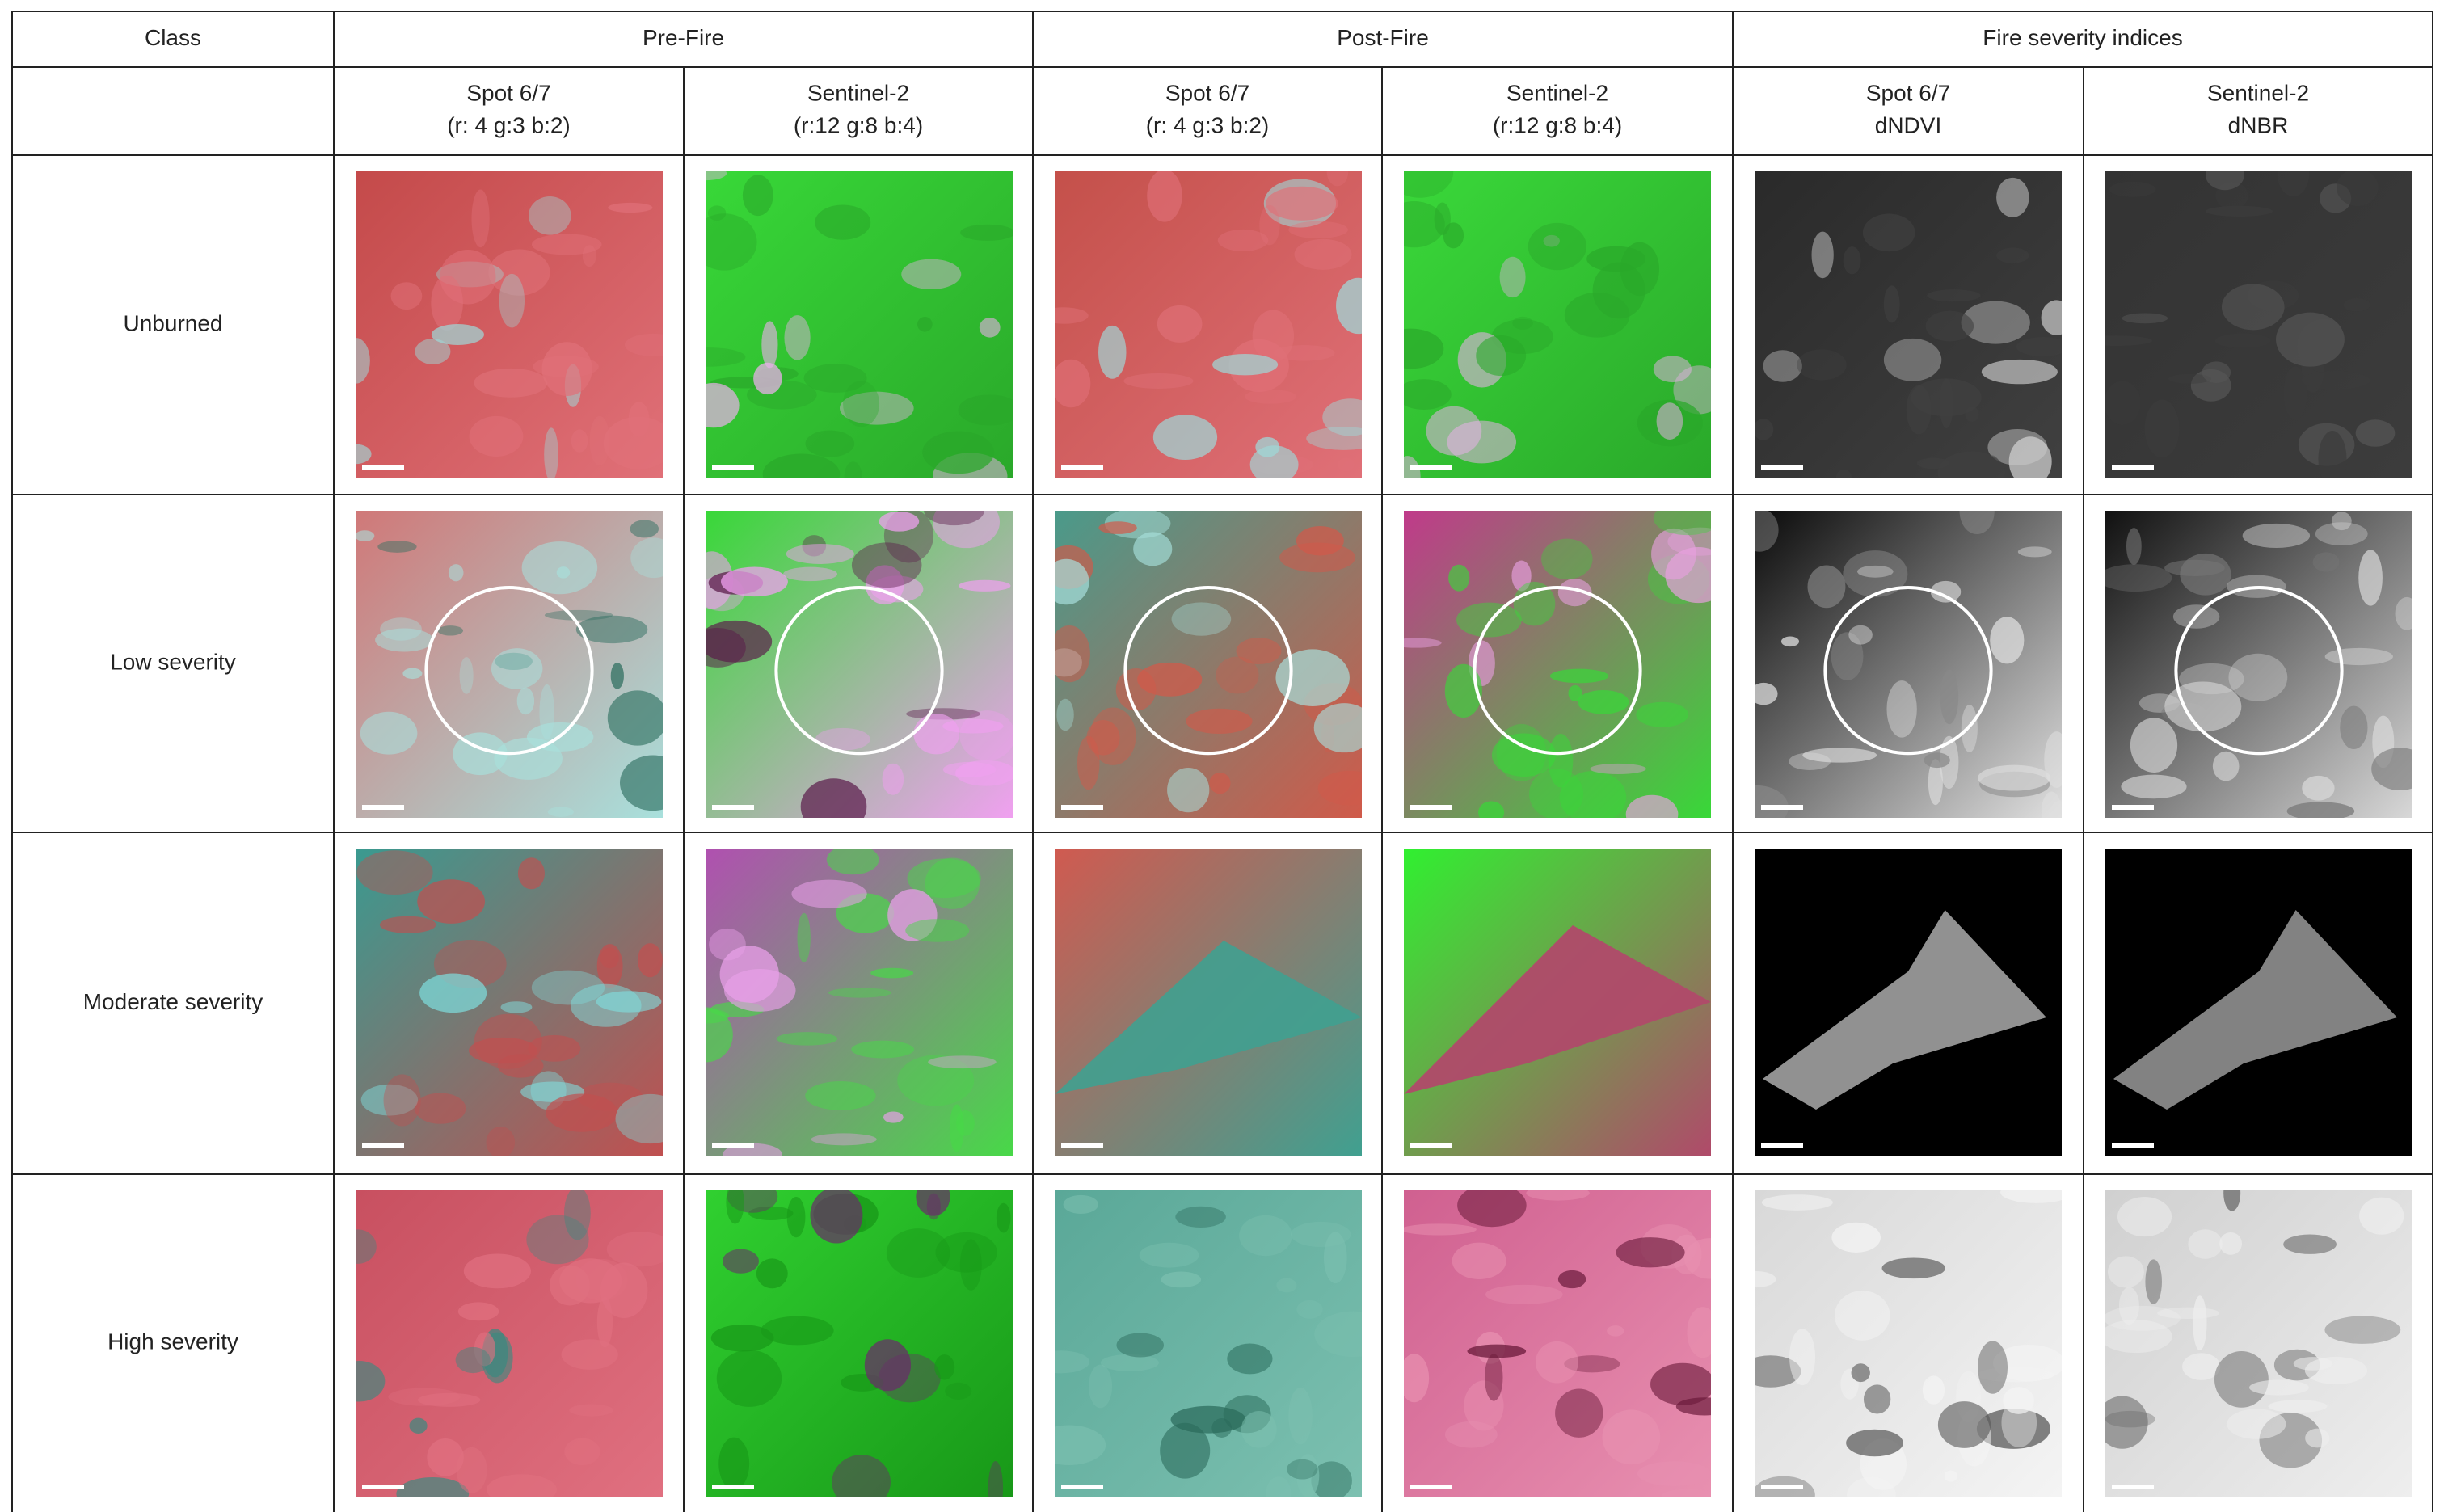 This screenshot has height=1512, width=2444. Describe the element at coordinates (508, 92) in the screenshot. I see `column-header: Spot 6/7` at that location.